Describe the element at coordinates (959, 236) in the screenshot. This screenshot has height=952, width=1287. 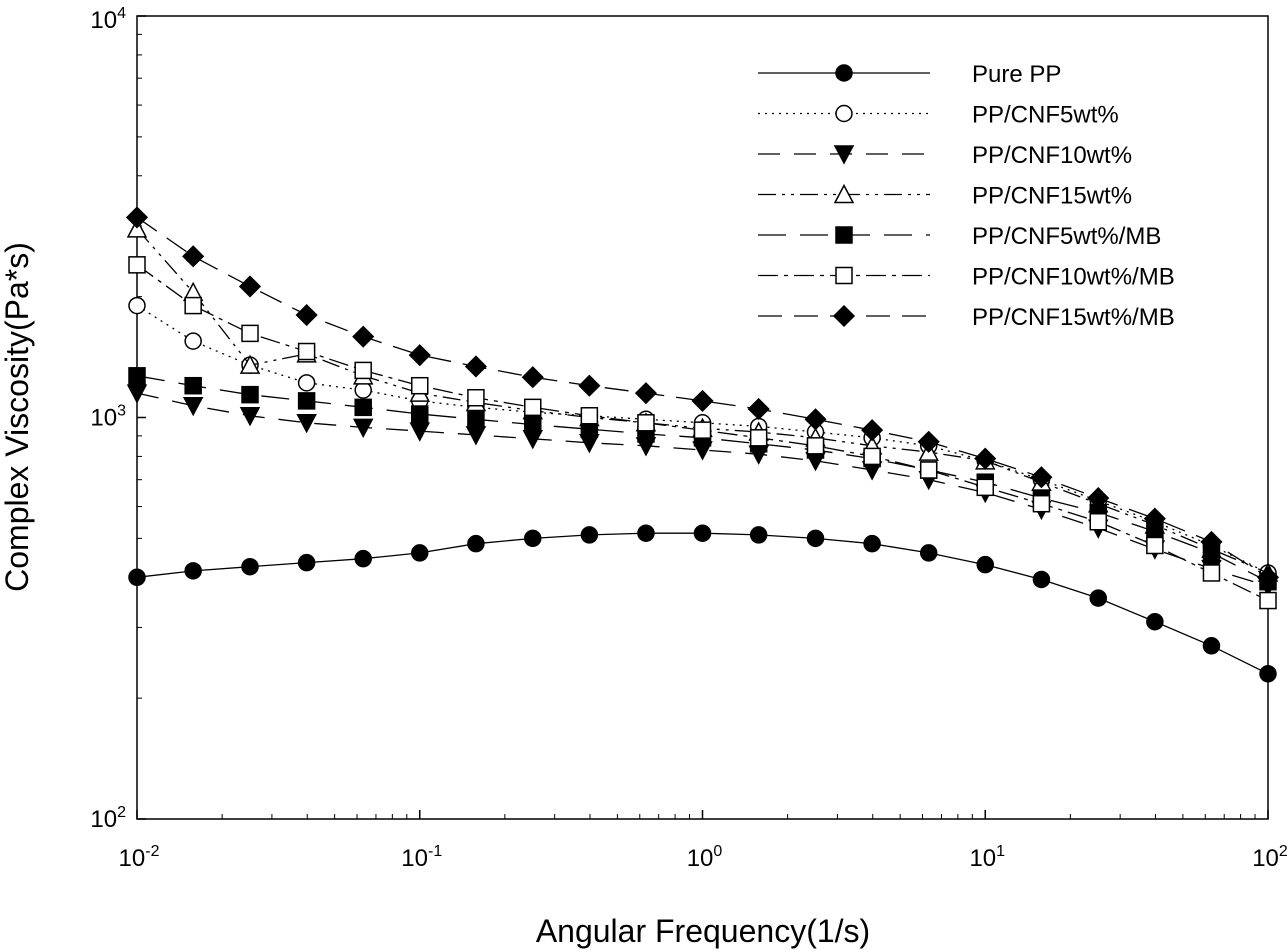
I see `legend-entry: PP/CNF5wt%/MB` at that location.